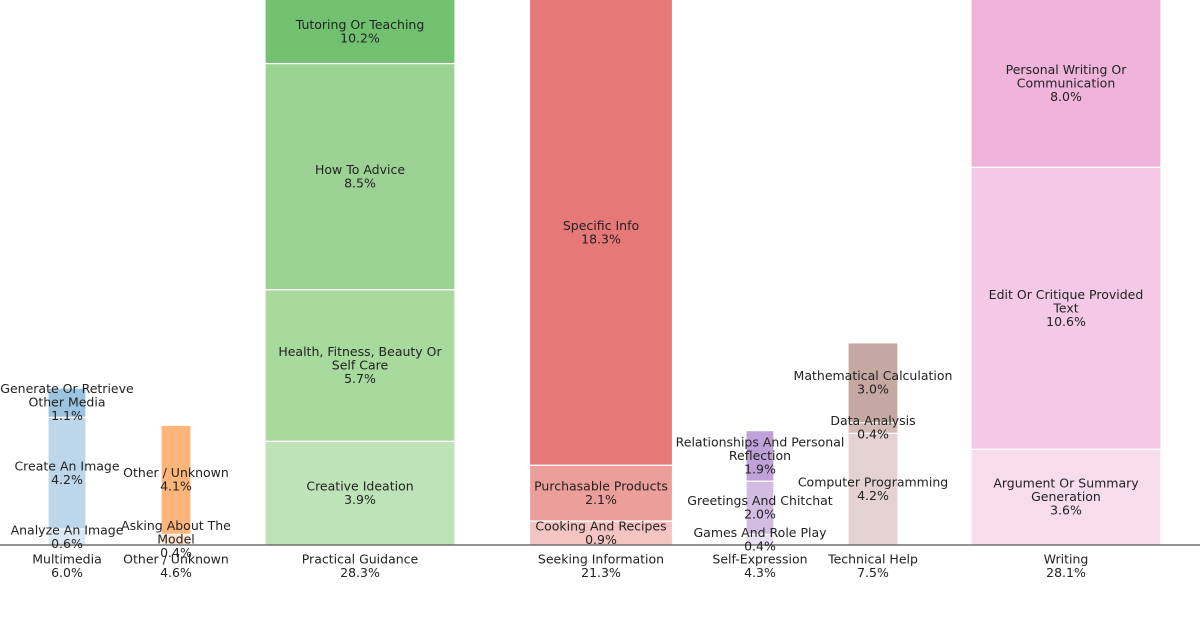 Image resolution: width=1200 pixels, height=630 pixels. I want to click on bar-segment-specific-info, so click(601, 233).